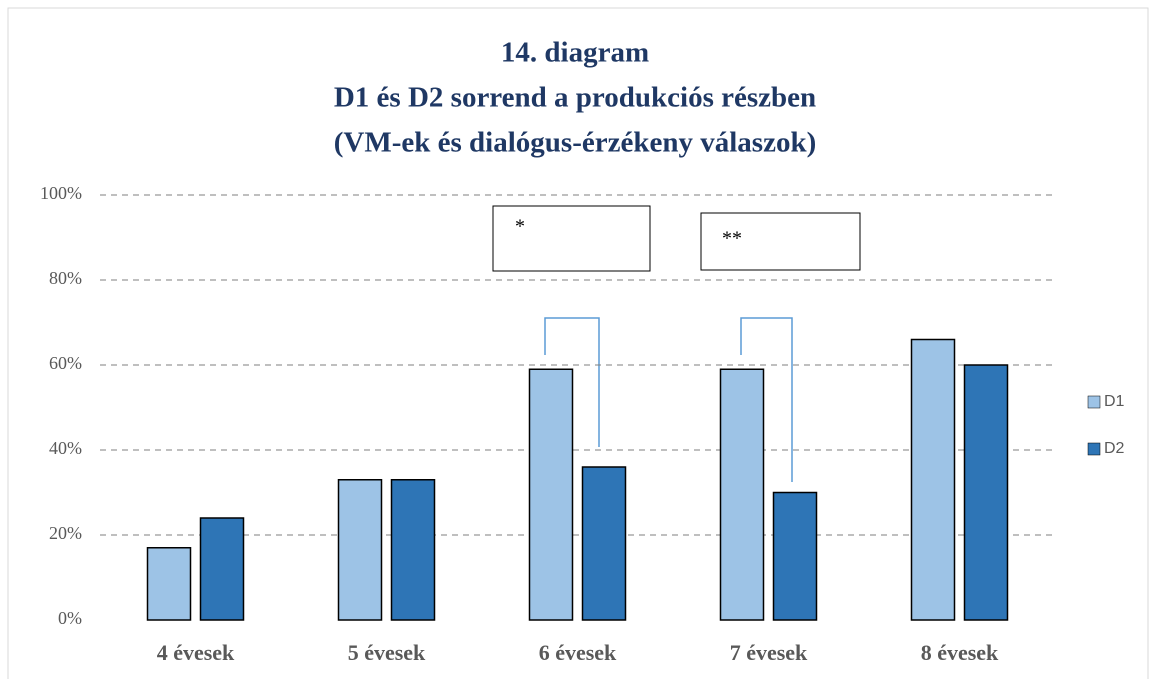 The height and width of the screenshot is (679, 1150). Describe the element at coordinates (196, 652) in the screenshot. I see `x-tick-label: 4 évesek` at that location.